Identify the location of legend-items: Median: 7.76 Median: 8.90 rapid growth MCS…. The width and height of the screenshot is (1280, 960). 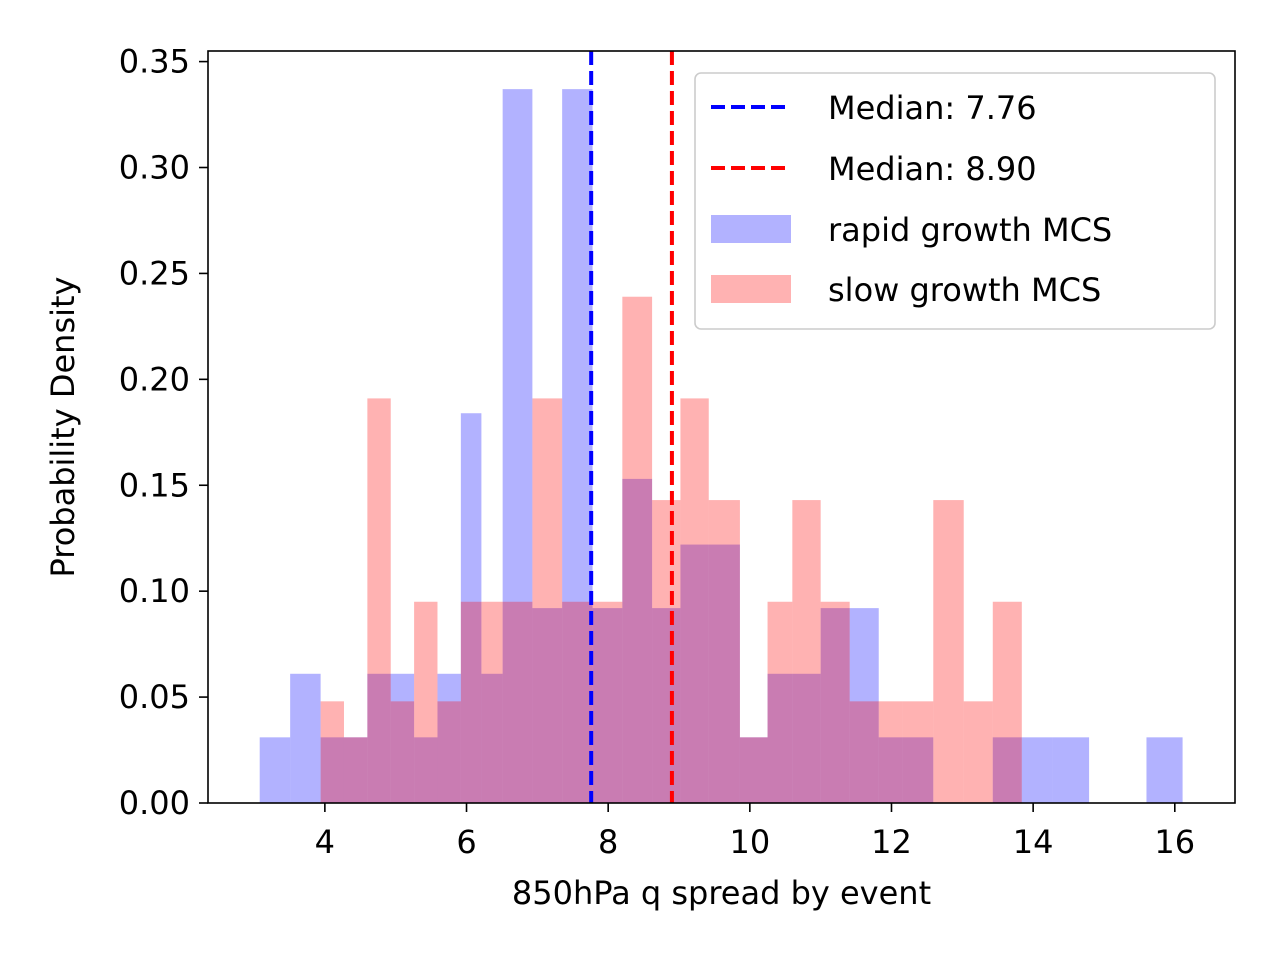
(911, 199).